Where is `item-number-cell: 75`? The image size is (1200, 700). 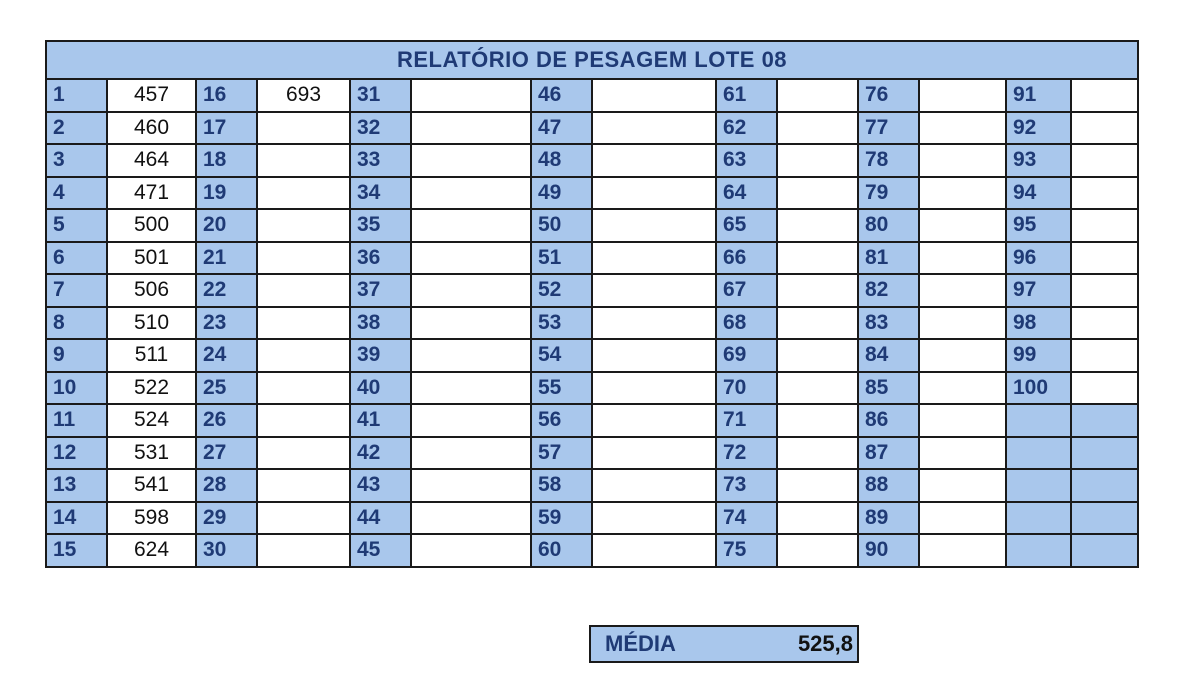 item-number-cell: 75 is located at coordinates (746, 550).